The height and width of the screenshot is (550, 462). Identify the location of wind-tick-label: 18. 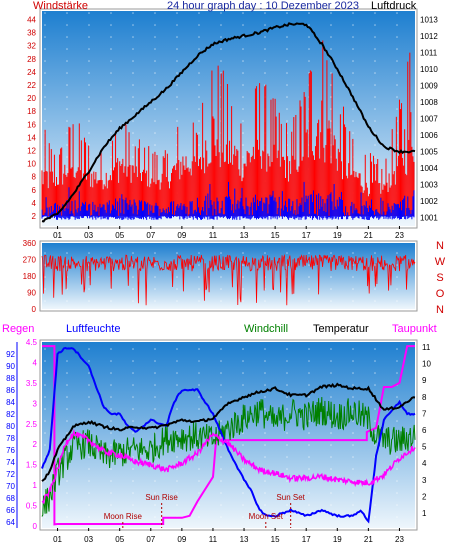
(31, 111).